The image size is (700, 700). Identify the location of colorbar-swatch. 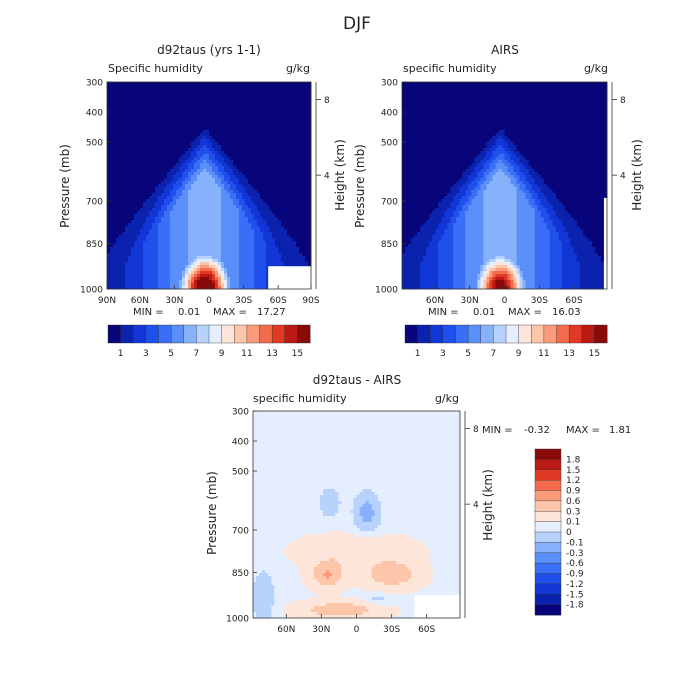
(114, 334).